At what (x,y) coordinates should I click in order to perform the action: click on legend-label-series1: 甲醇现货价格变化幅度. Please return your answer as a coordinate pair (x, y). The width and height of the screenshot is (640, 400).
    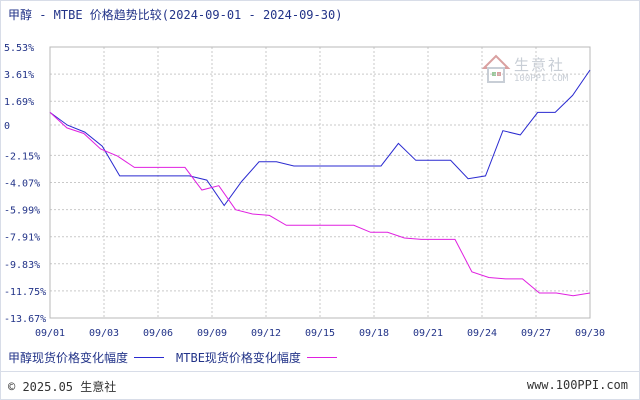
    Looking at the image, I should click on (68, 358).